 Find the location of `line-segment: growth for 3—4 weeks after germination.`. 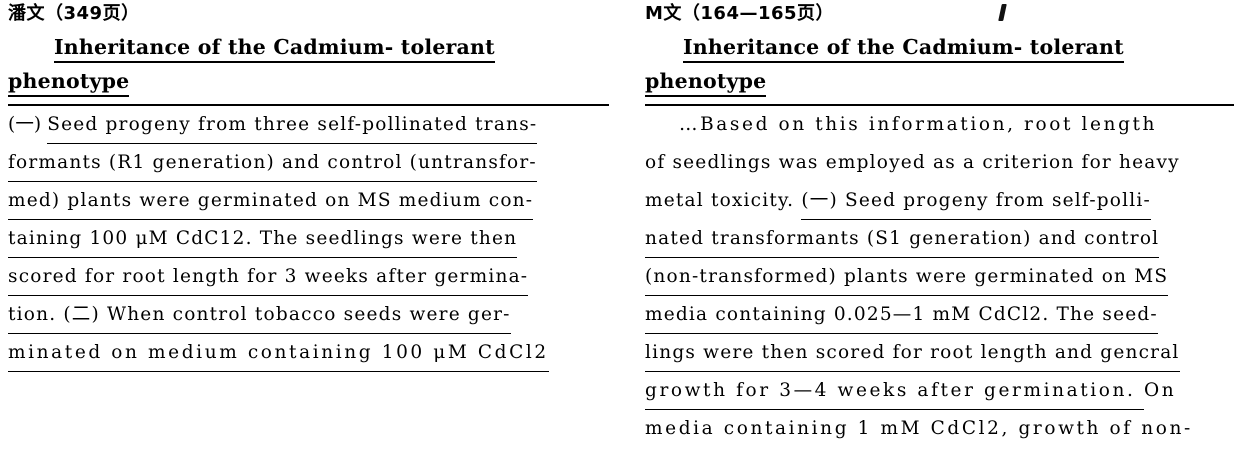

line-segment: growth for 3—4 weeks after germination. is located at coordinates (895, 395).